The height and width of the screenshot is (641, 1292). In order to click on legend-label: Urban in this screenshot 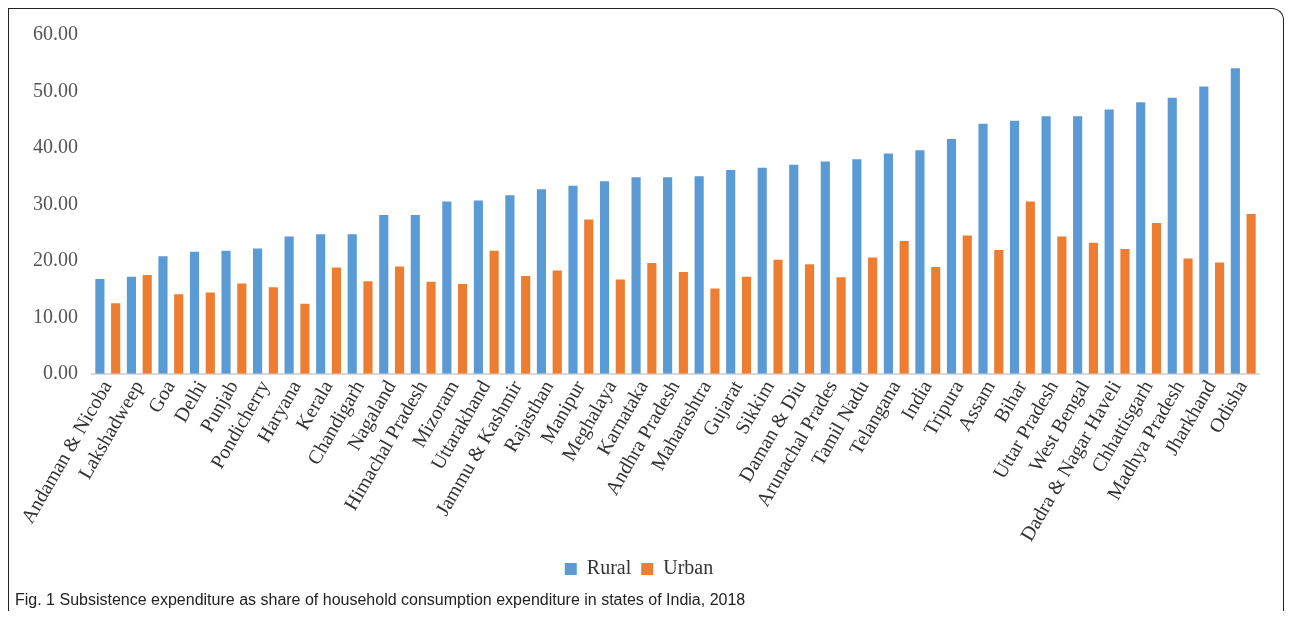, I will do `click(688, 567)`.